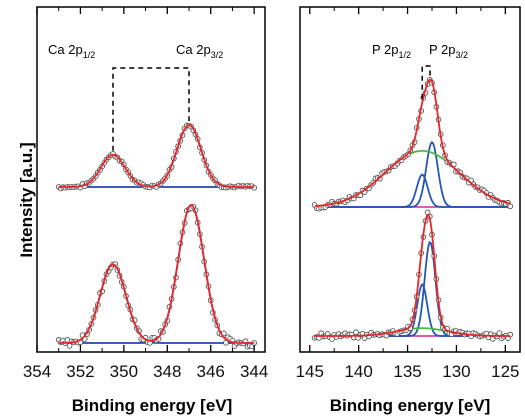 The image size is (525, 420). What do you see at coordinates (37, 371) in the screenshot?
I see `x-tick-label: 354` at bounding box center [37, 371].